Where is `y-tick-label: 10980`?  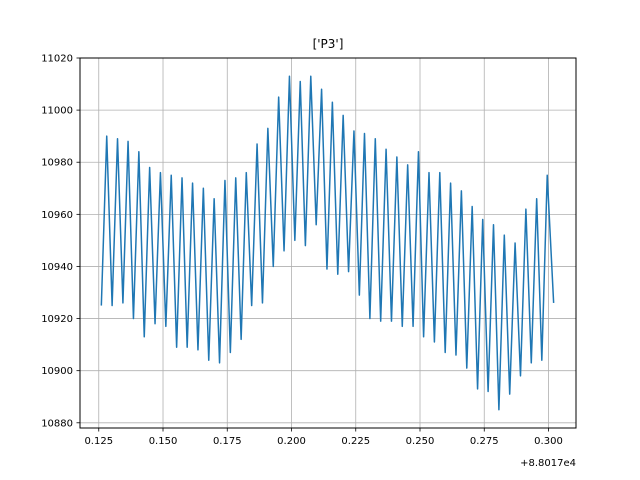 y-tick-label: 10980 is located at coordinates (57, 163).